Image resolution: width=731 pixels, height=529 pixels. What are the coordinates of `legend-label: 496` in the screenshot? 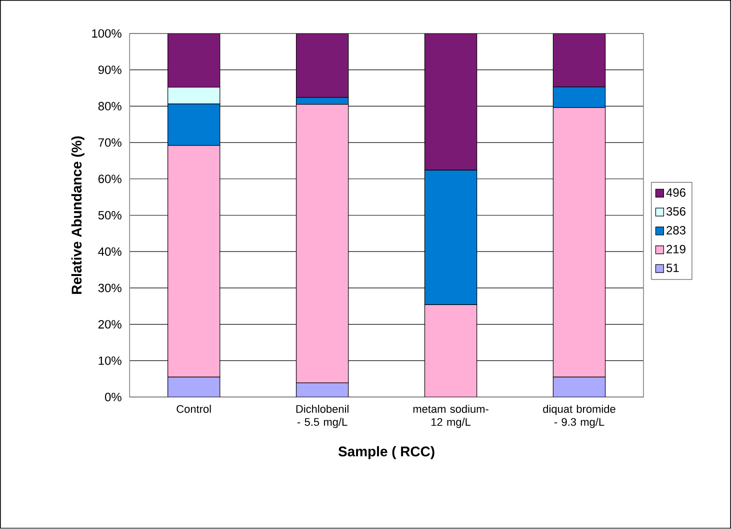 It's located at (676, 192).